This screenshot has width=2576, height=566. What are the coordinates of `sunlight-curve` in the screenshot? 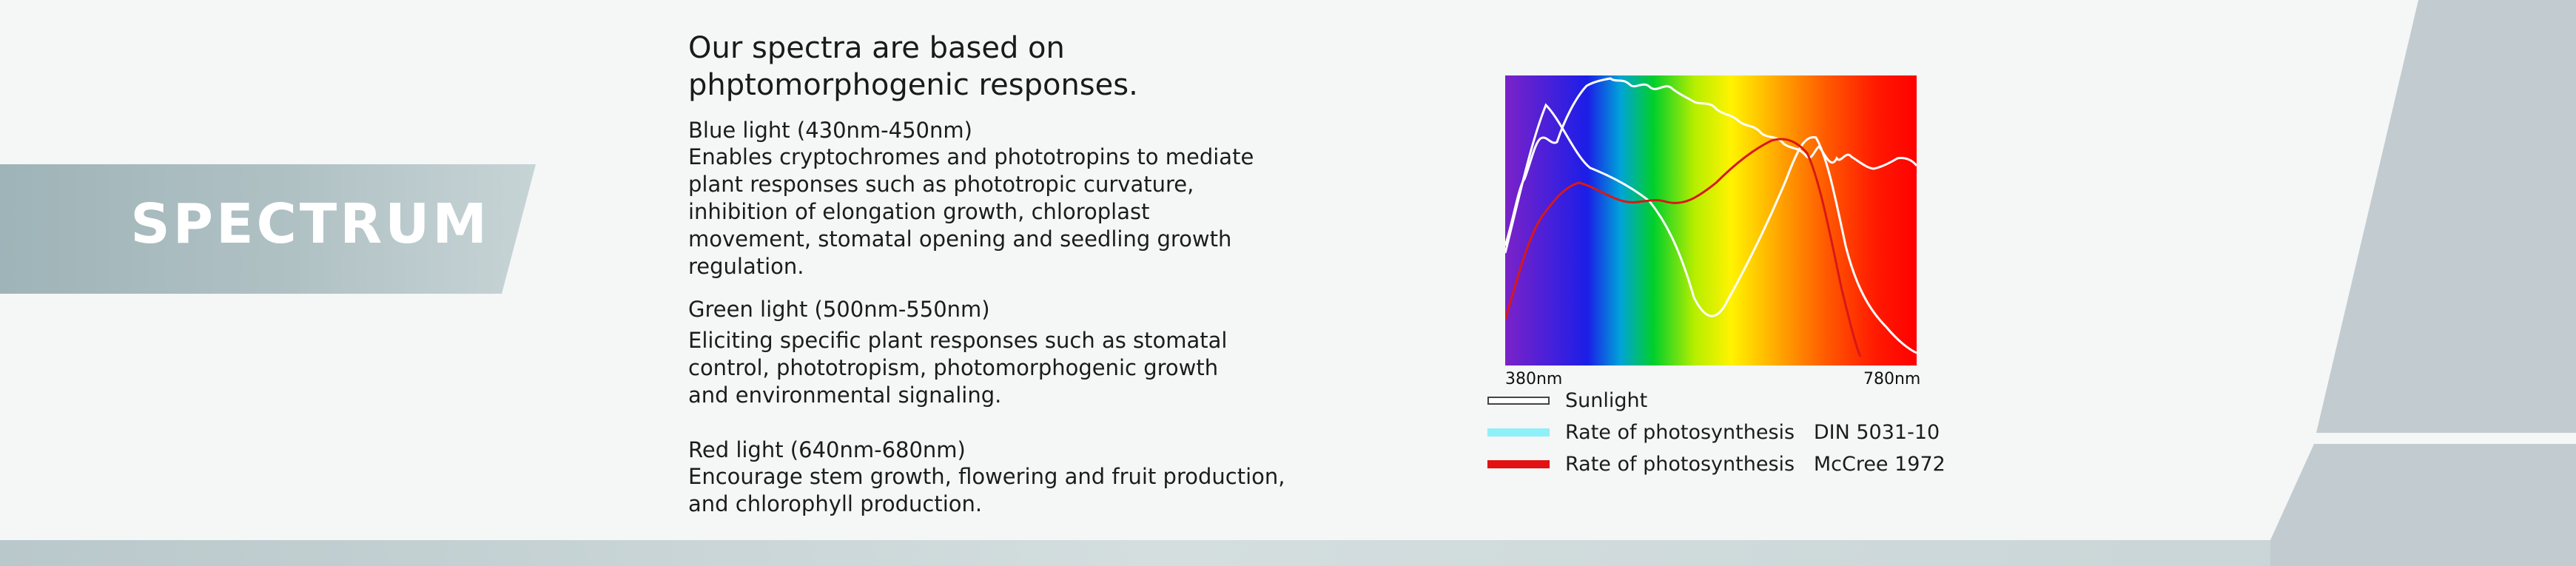 It's located at (1711, 161).